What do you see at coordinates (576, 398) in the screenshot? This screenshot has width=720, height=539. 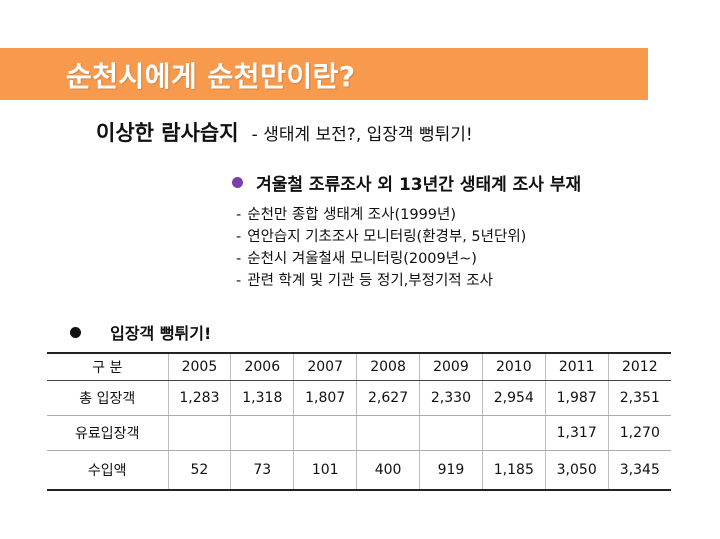 I see `table-cell: 1,987` at bounding box center [576, 398].